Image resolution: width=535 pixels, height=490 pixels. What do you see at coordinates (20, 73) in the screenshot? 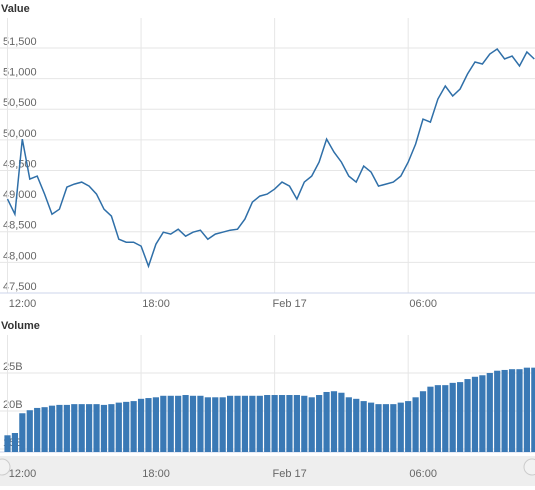
I see `y-tick-label: 51,000` at bounding box center [20, 73].